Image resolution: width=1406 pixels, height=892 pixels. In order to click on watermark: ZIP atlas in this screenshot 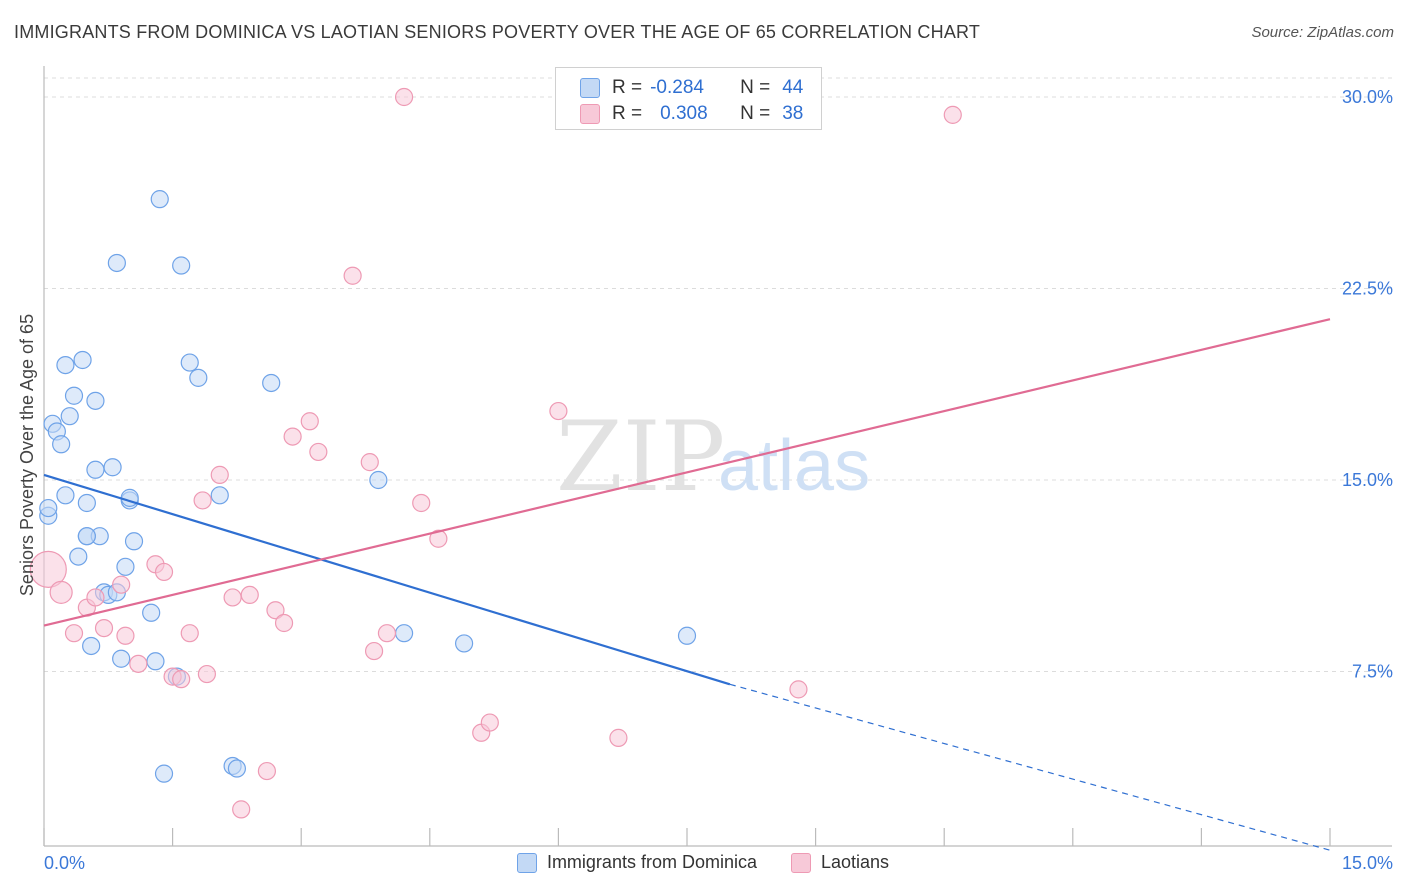, I will do `click(713, 457)`.